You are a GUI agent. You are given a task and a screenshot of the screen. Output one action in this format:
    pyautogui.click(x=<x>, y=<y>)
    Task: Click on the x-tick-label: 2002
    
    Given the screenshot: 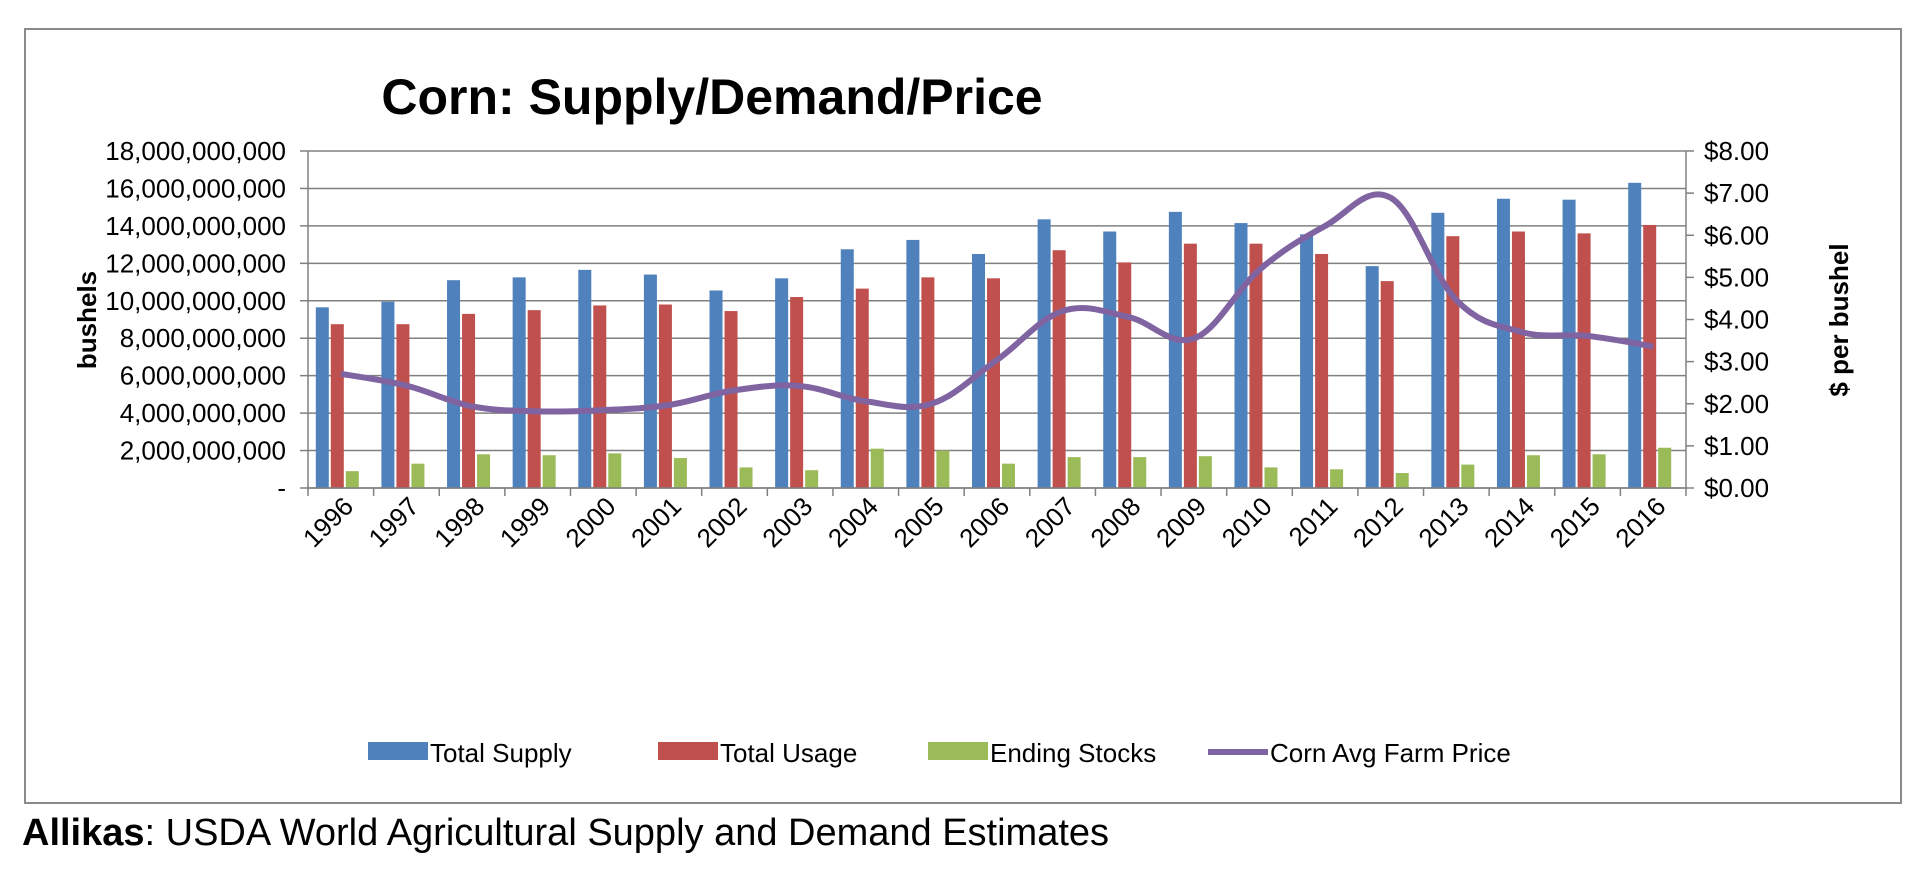 What is the action you would take?
    pyautogui.click(x=722, y=522)
    